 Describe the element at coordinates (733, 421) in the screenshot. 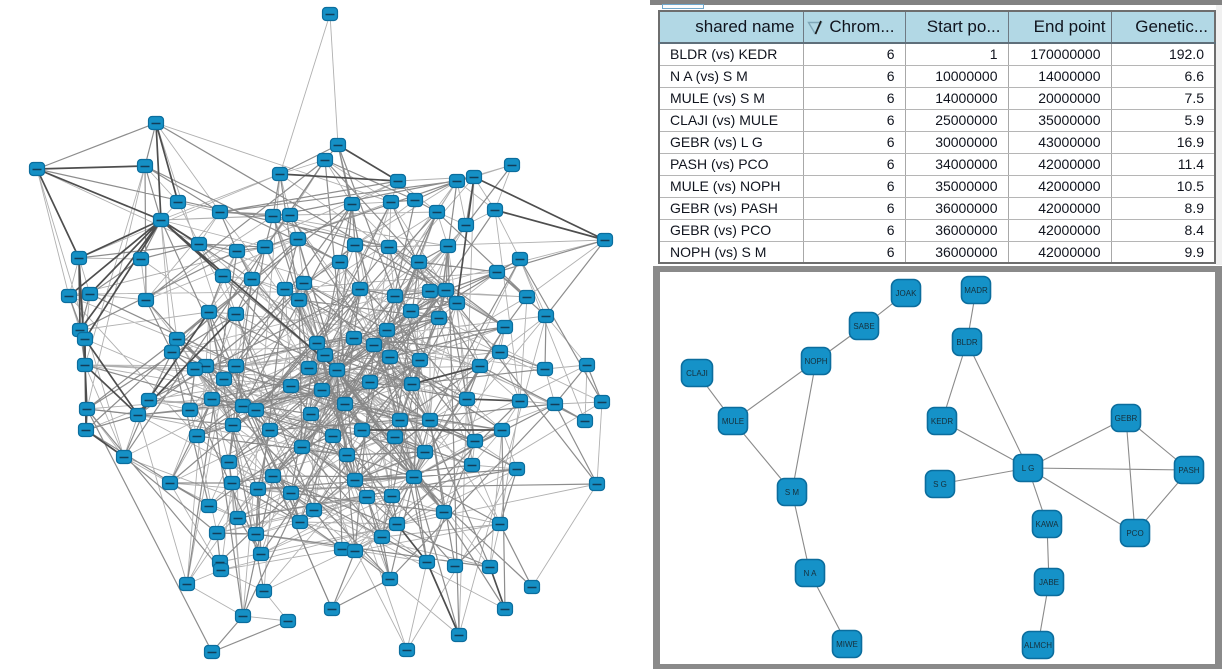

I see `svg-text: MULE` at that location.